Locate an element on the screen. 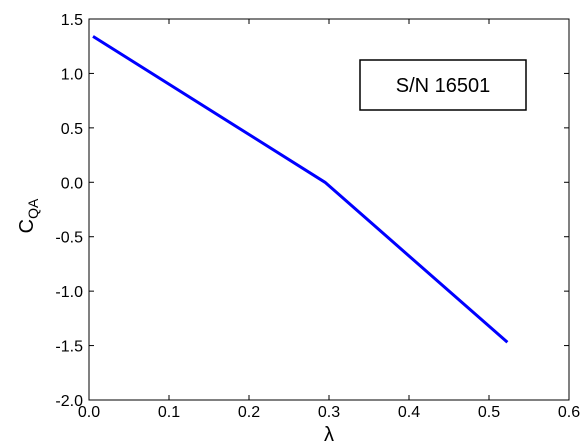 The height and width of the screenshot is (445, 587). annotation-box is located at coordinates (443, 85).